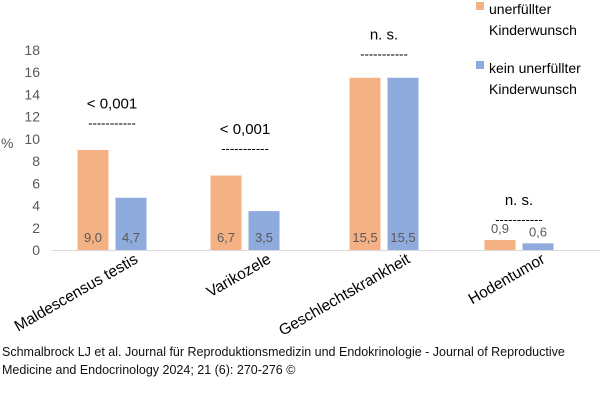 Image resolution: width=600 pixels, height=404 pixels. What do you see at coordinates (32, 72) in the screenshot?
I see `y-tick-label: 16` at bounding box center [32, 72].